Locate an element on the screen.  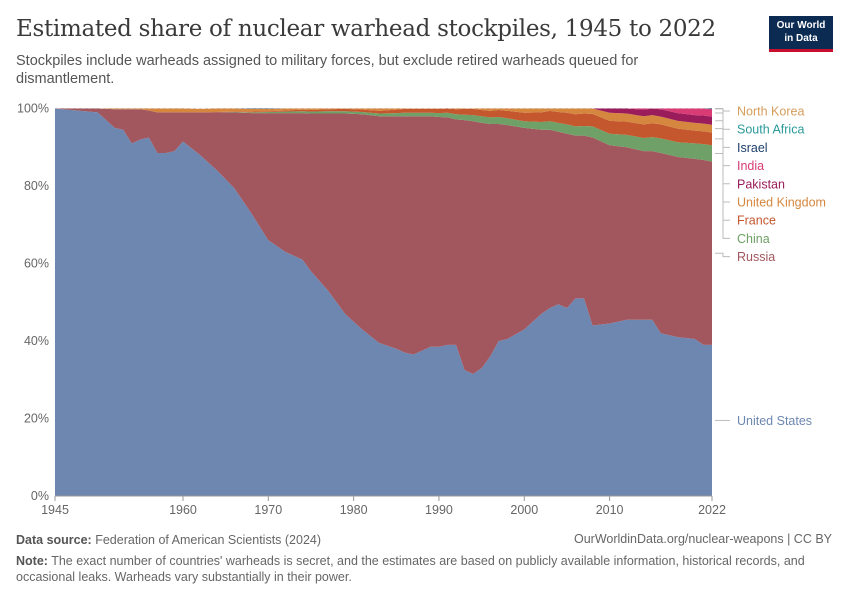
legend-label-china: China is located at coordinates (753, 239).